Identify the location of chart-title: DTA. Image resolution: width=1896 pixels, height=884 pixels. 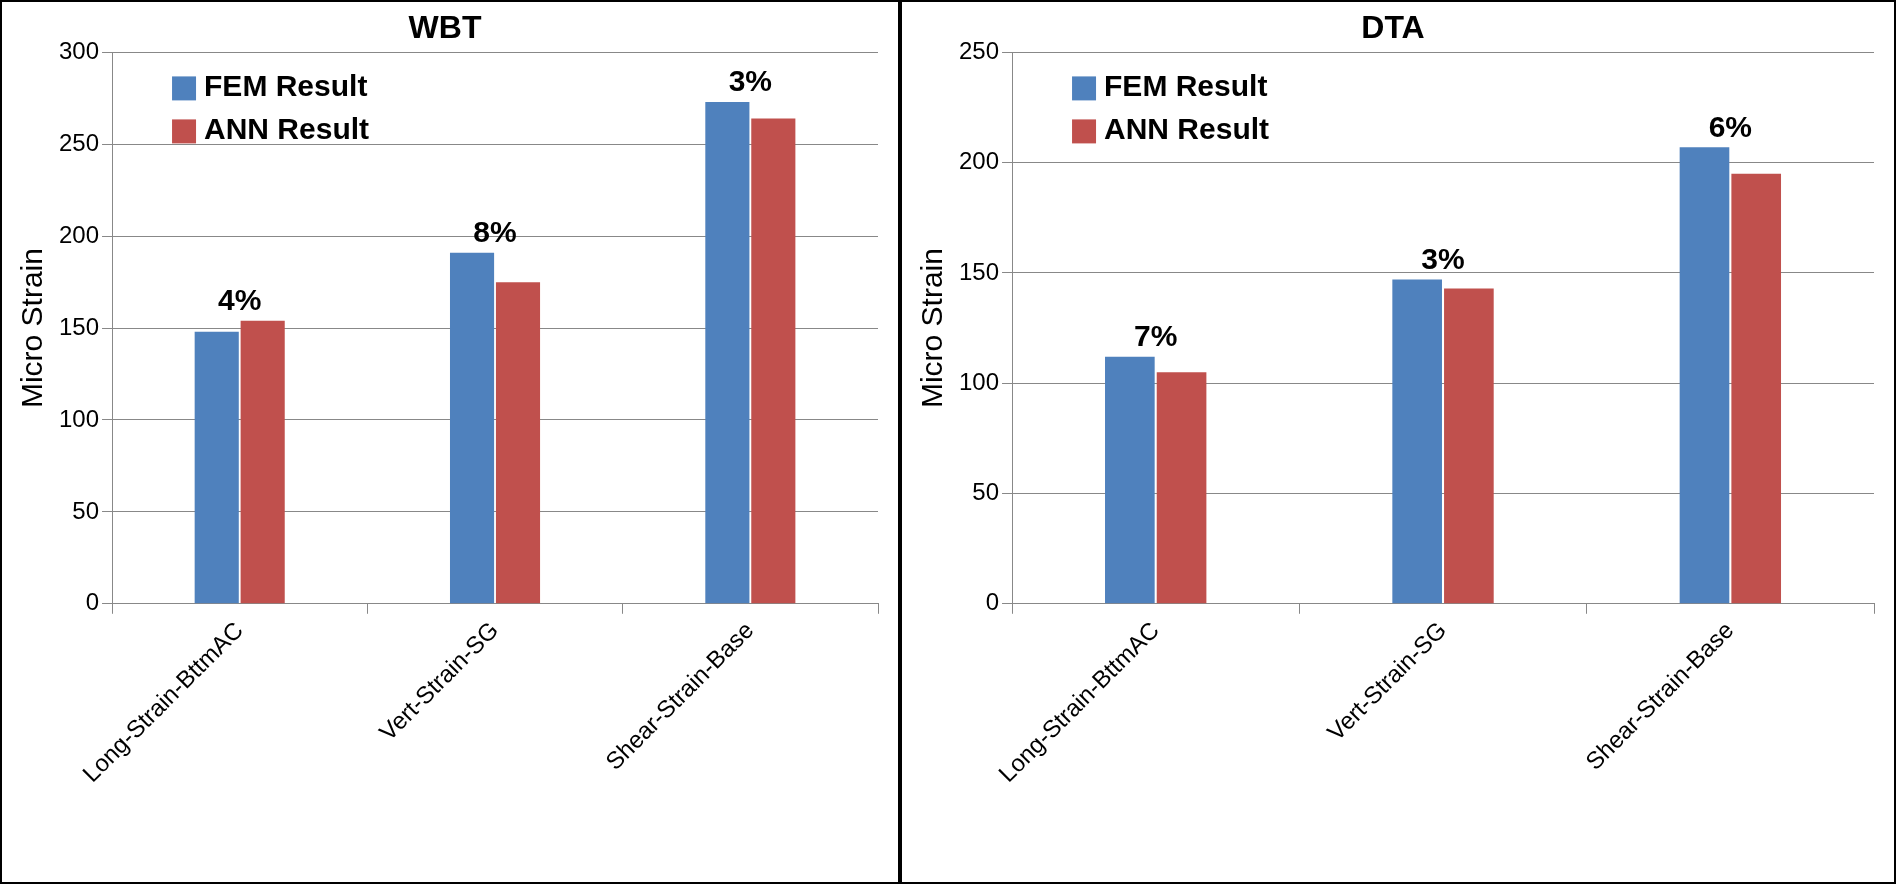
(1393, 27).